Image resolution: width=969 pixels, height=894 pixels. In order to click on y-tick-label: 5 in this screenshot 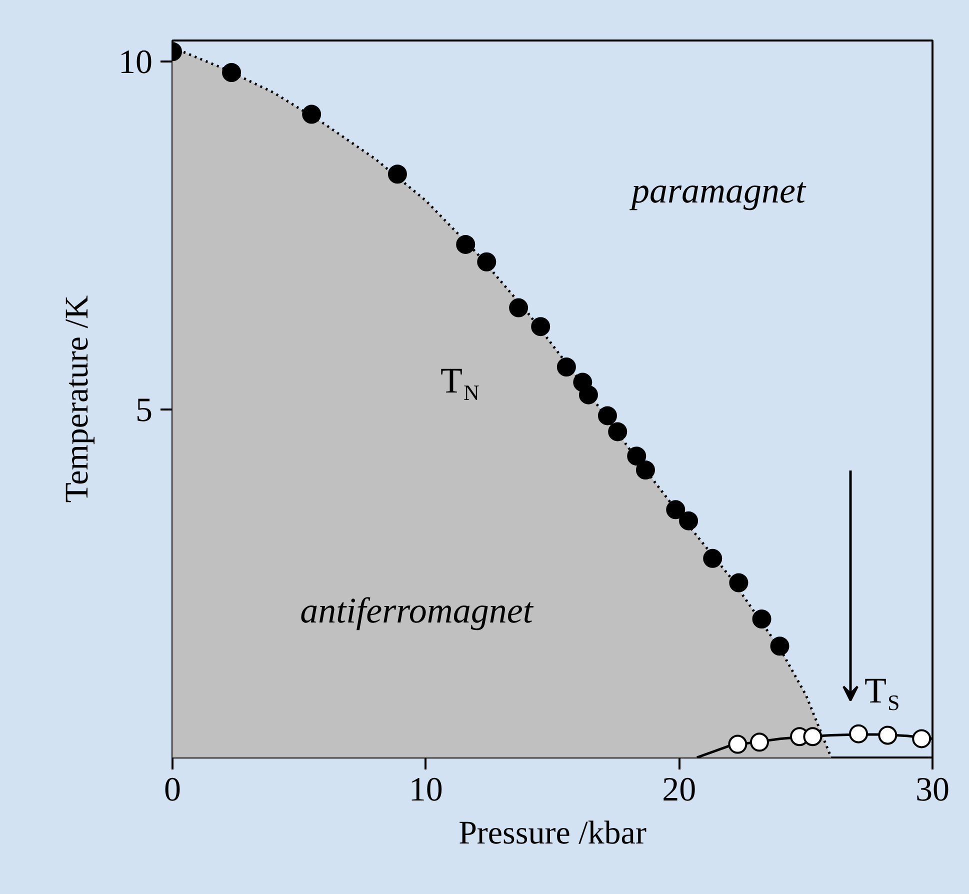, I will do `click(144, 410)`.